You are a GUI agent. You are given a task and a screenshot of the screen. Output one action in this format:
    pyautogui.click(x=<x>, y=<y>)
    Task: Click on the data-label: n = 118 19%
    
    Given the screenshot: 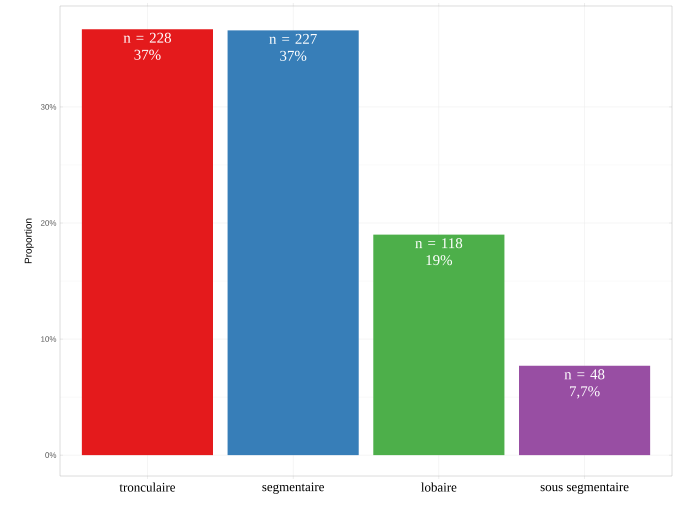 What is the action you would take?
    pyautogui.click(x=438, y=252)
    